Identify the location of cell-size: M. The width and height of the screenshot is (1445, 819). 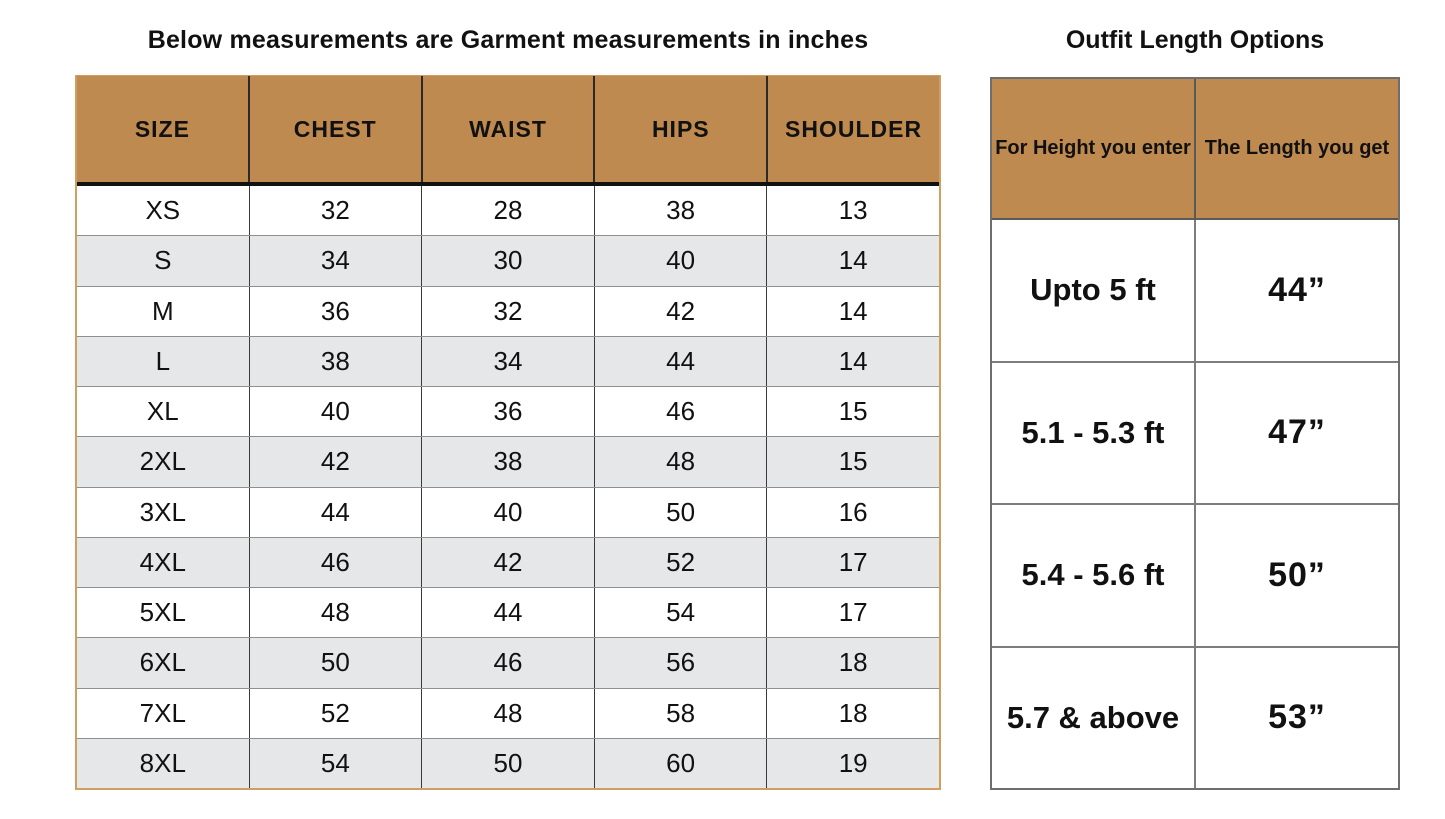
(163, 311).